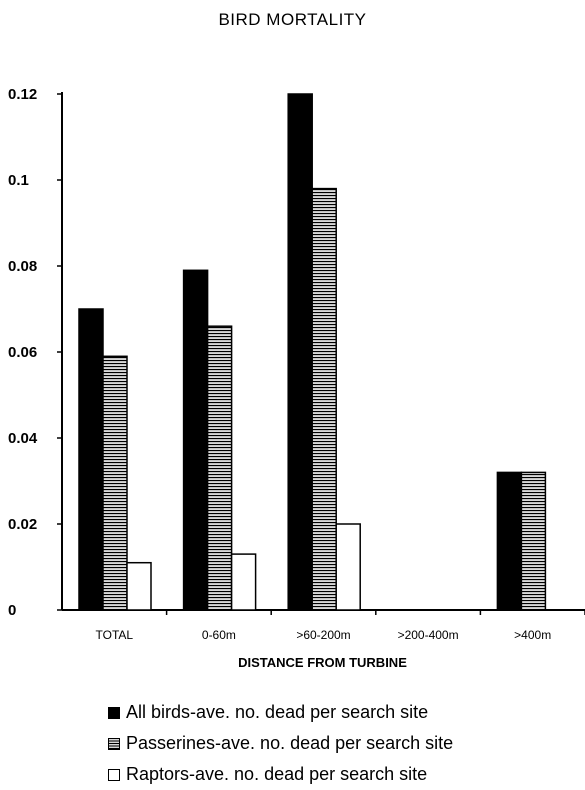 The height and width of the screenshot is (790, 585). What do you see at coordinates (22, 266) in the screenshot?
I see `y-tick-label: 0.08` at bounding box center [22, 266].